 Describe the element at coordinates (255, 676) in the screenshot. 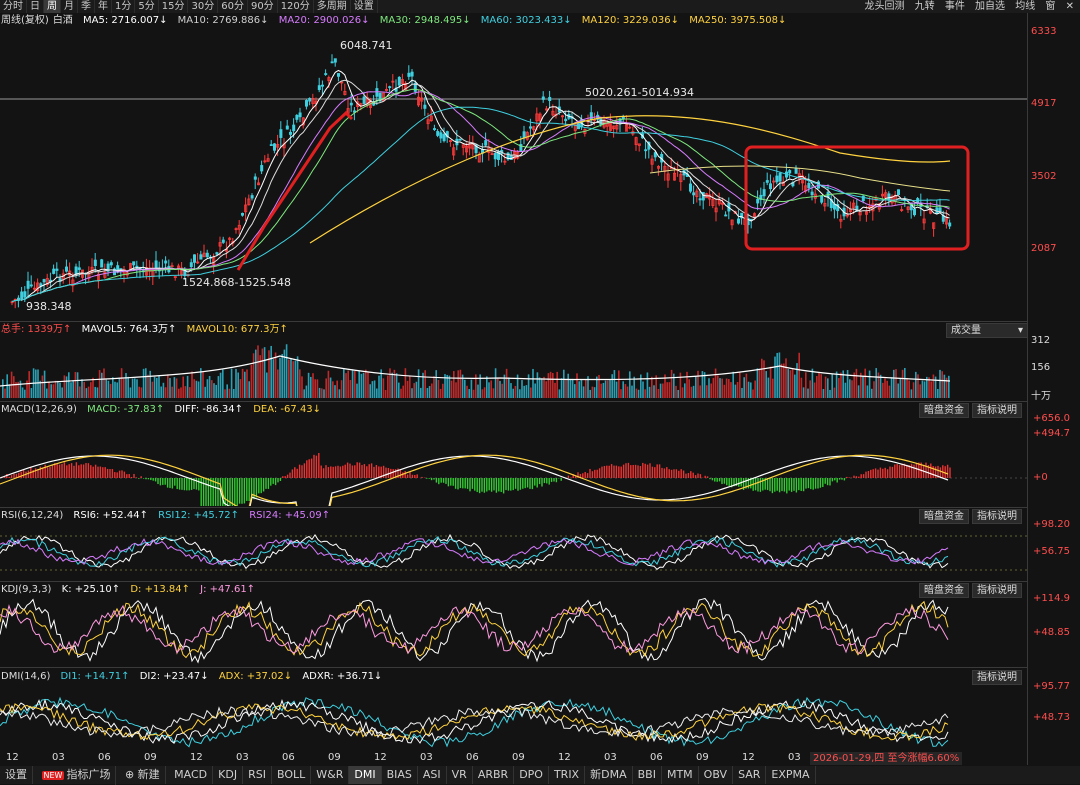

I see `adx-value: ADX: +37.02↓` at that location.